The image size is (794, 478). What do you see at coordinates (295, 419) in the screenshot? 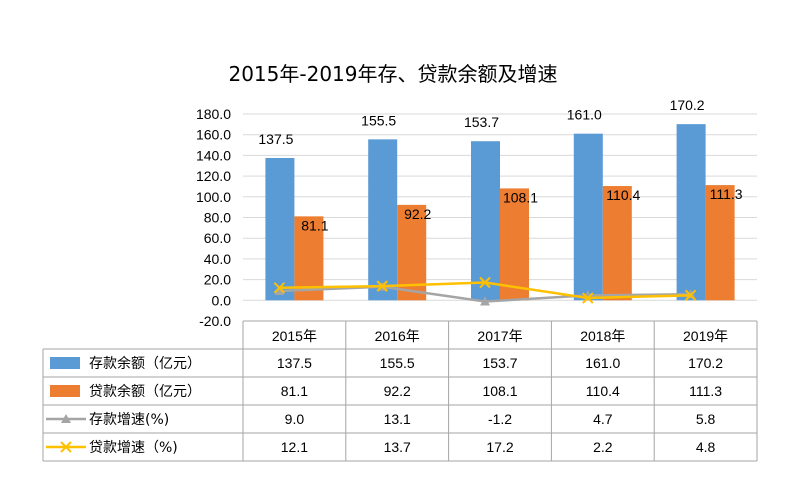
I see `table-cell: 9.0` at bounding box center [295, 419].